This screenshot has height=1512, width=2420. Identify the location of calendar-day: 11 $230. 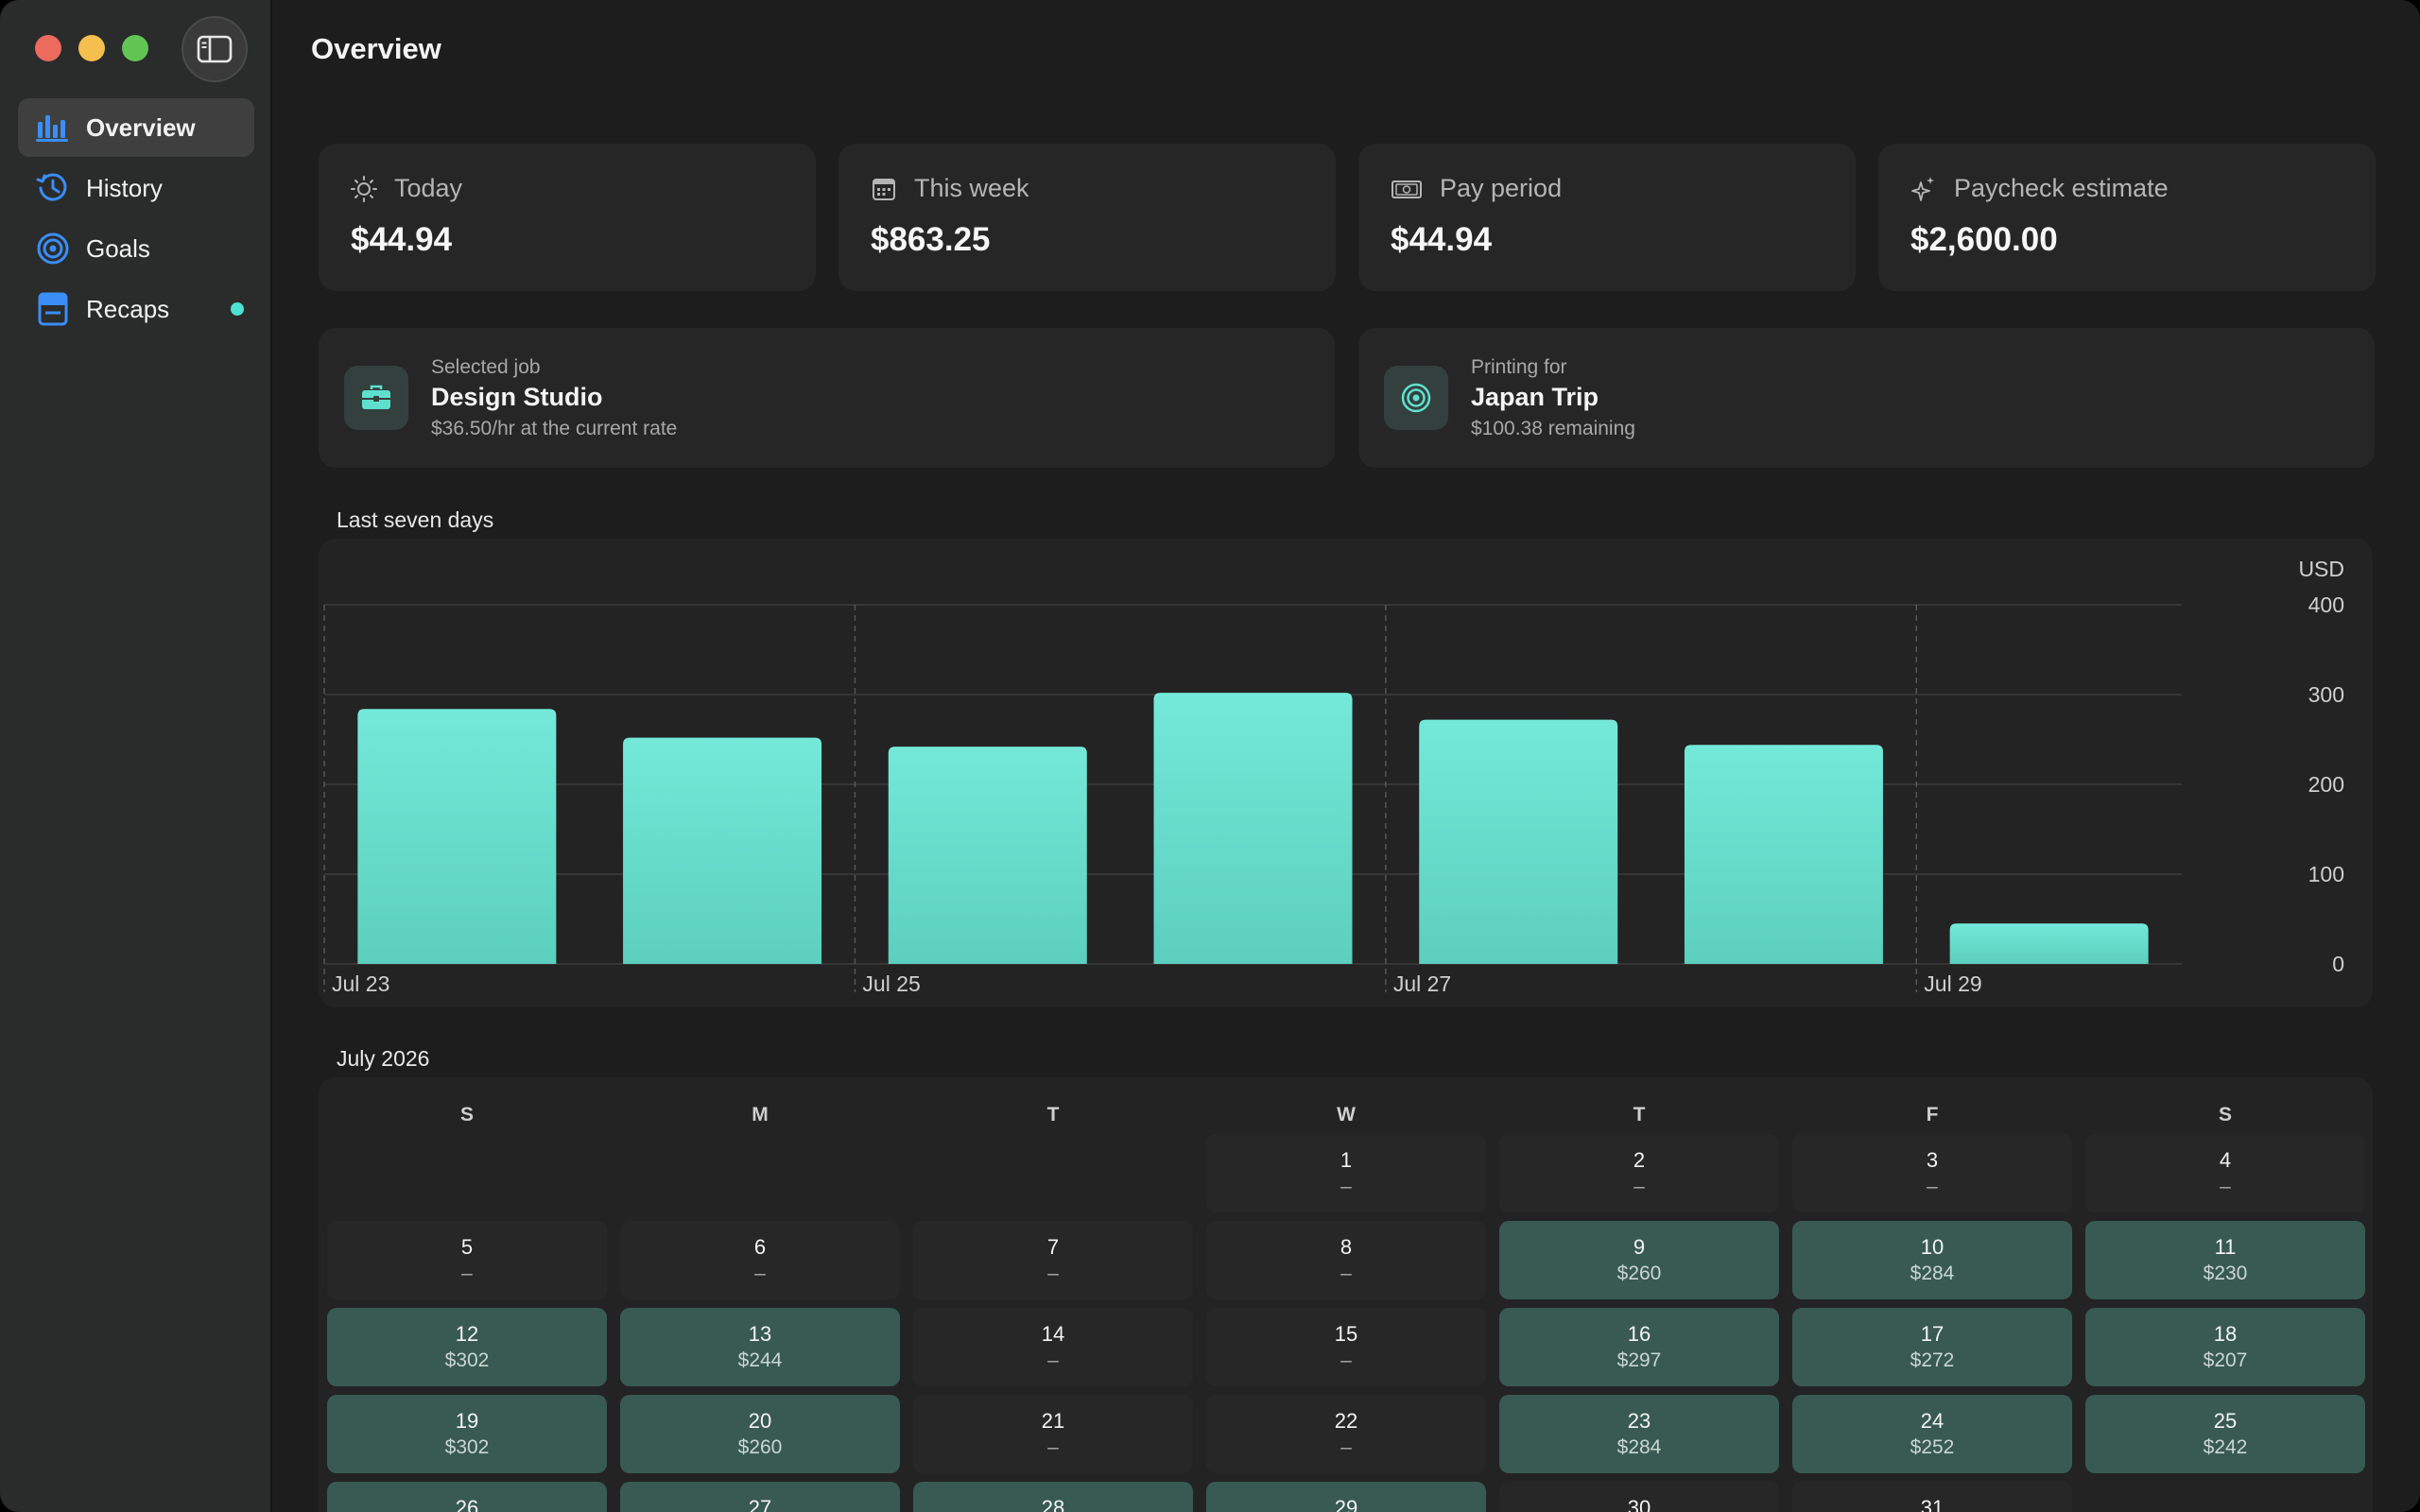
(2225, 1260).